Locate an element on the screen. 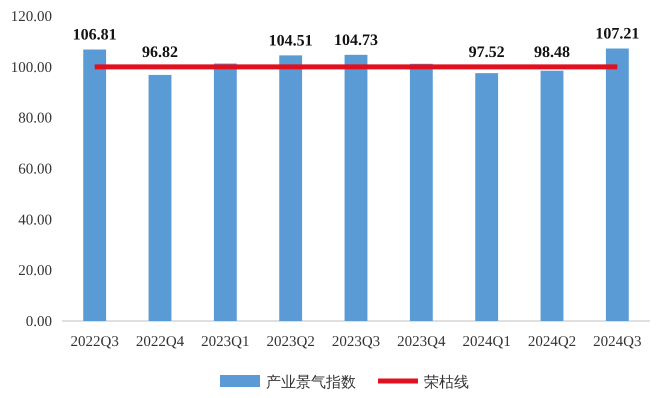 The image size is (660, 398). x-tick-label: 2023Q1 is located at coordinates (225, 342).